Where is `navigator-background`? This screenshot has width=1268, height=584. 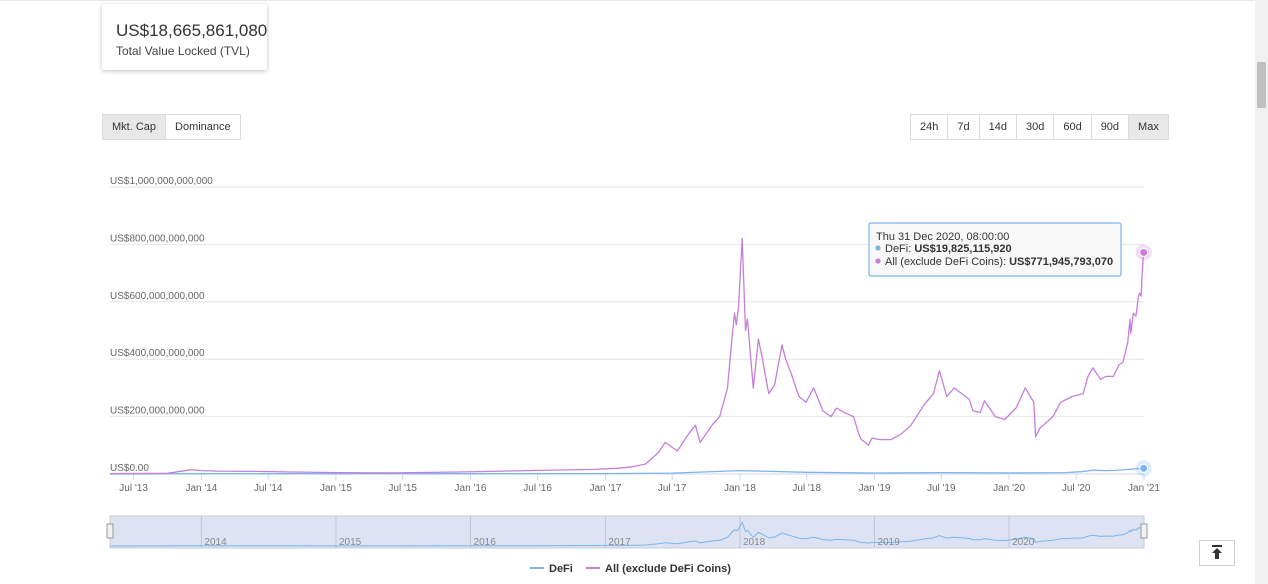 navigator-background is located at coordinates (627, 532).